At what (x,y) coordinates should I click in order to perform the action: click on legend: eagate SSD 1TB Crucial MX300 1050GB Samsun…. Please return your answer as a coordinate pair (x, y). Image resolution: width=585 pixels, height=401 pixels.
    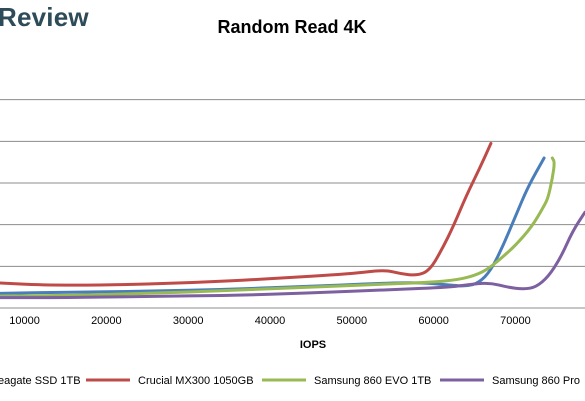
    Looking at the image, I should click on (290, 381).